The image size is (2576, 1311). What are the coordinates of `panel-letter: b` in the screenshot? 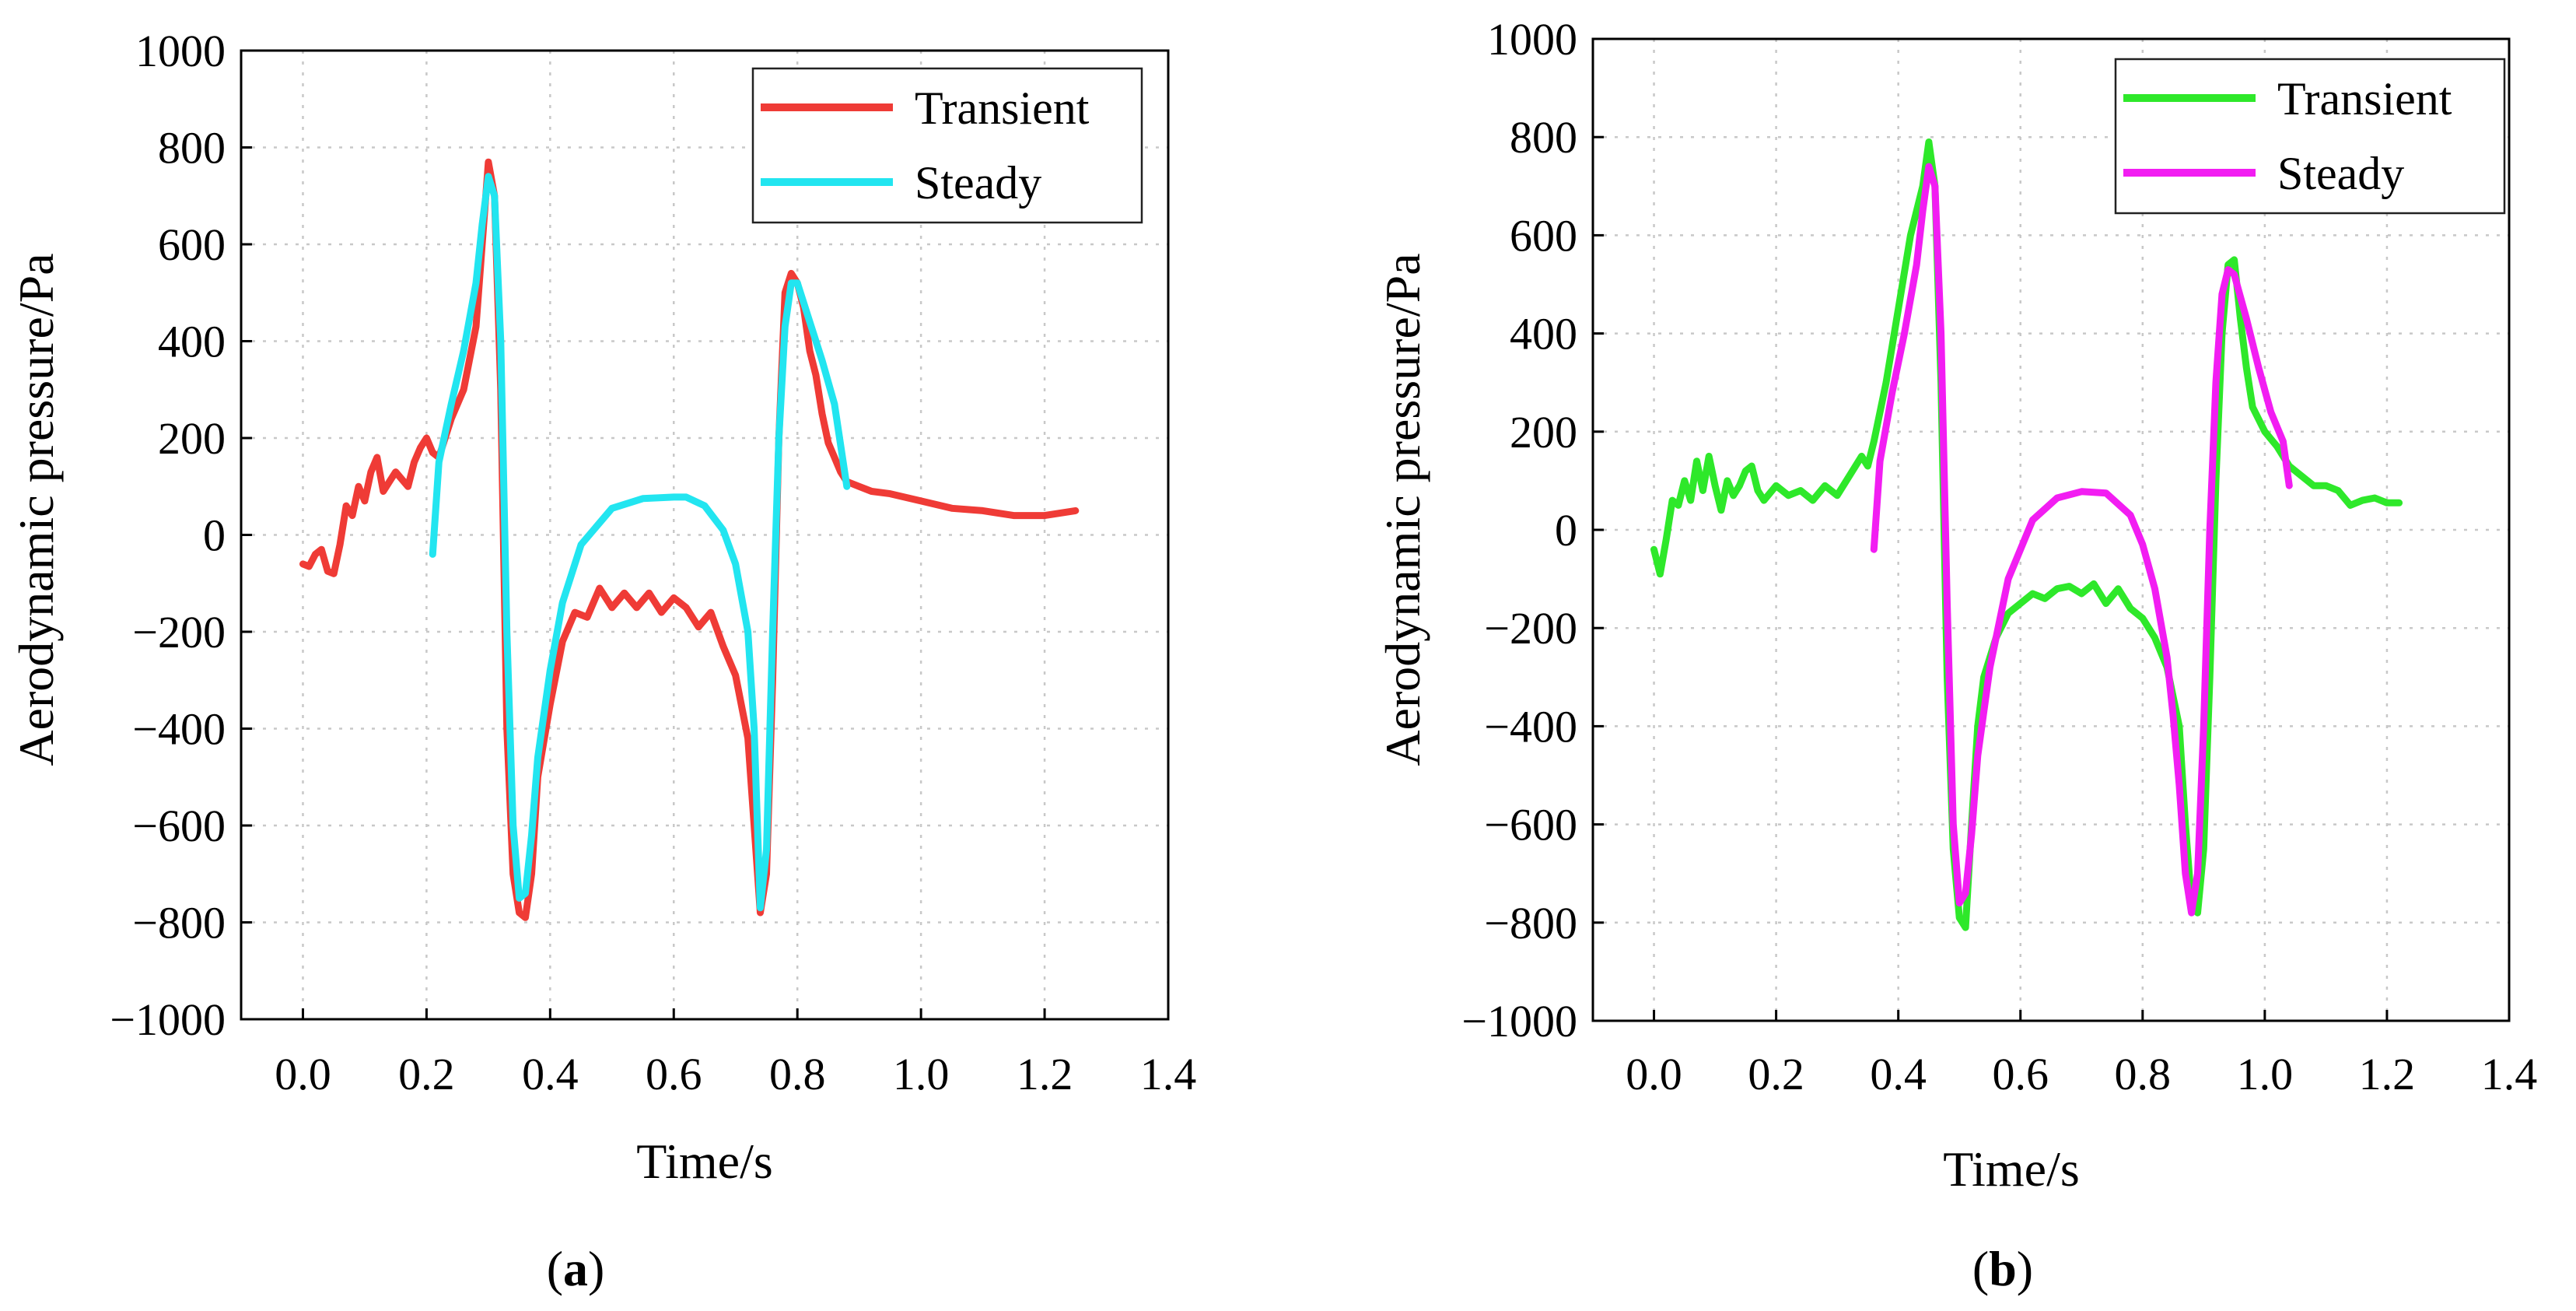 It's located at (2003, 1268).